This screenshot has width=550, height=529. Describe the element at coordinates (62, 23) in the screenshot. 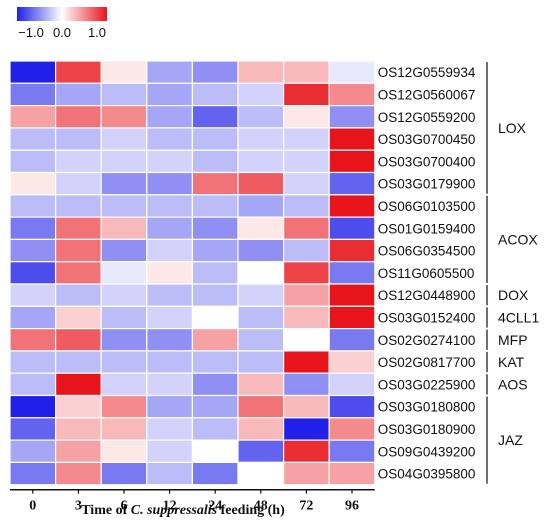

I see `color-legend: −1.0 0.0 1.0` at that location.